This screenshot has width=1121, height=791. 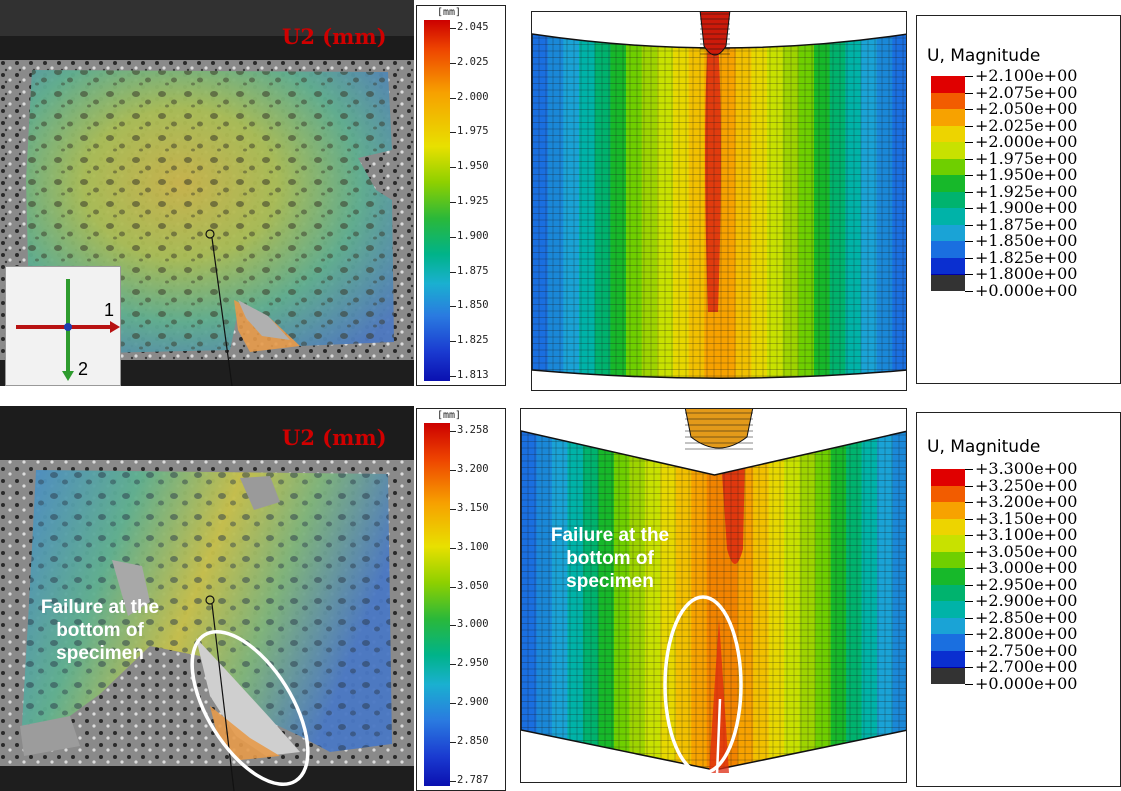 I want to click on legend-value: +0.000e+00, so click(x=1026, y=684).